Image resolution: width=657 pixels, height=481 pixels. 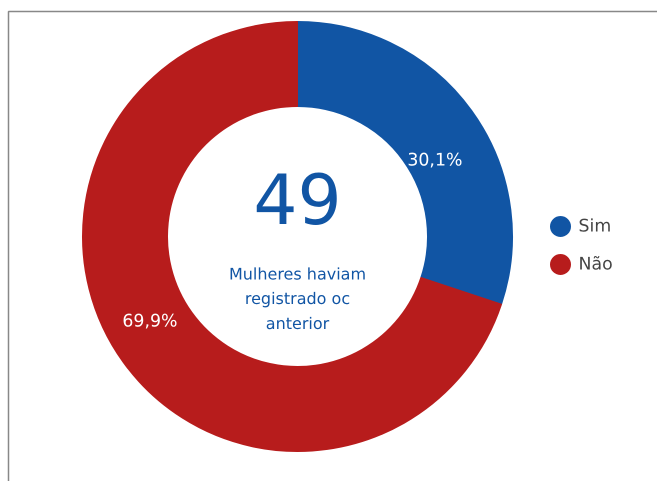 I want to click on legend-label: Sim, so click(x=595, y=226).